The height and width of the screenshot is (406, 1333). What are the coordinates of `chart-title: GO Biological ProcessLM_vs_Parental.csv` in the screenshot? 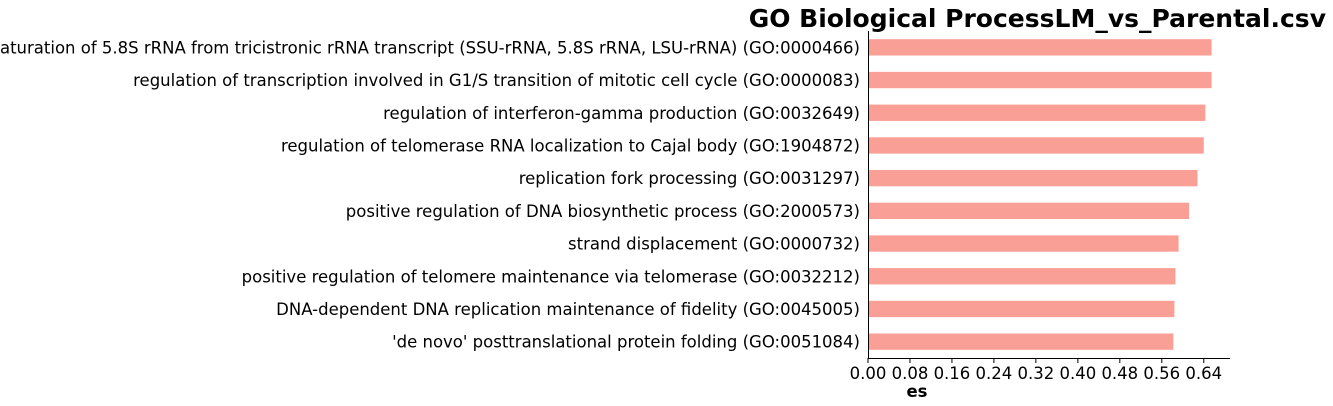 It's located at (1037, 18).